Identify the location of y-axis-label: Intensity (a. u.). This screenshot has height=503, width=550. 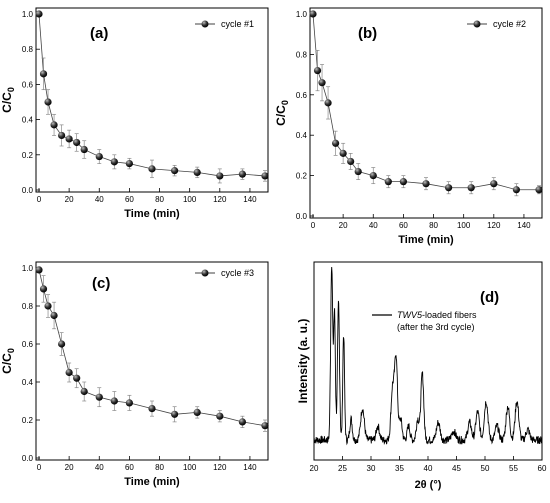
(303, 361).